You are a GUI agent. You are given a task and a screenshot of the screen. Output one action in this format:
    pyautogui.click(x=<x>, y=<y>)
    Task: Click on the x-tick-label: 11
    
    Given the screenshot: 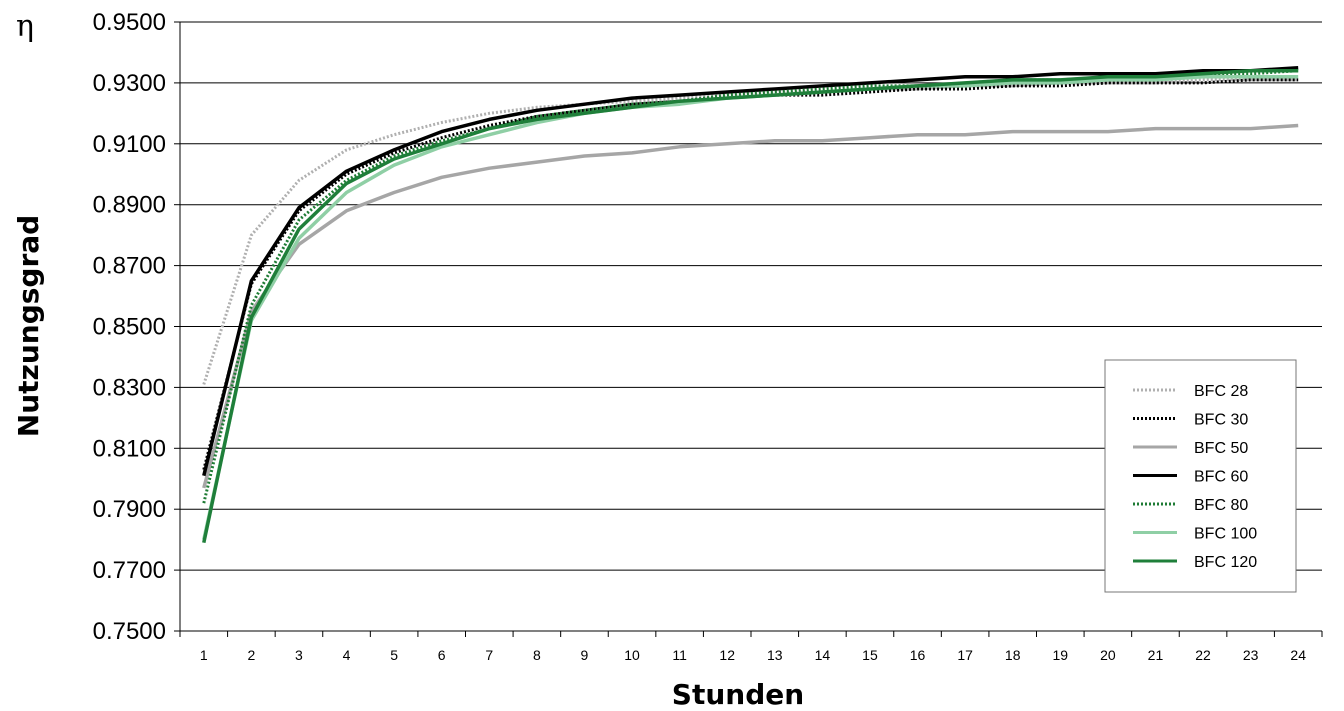 What is the action you would take?
    pyautogui.click(x=679, y=655)
    